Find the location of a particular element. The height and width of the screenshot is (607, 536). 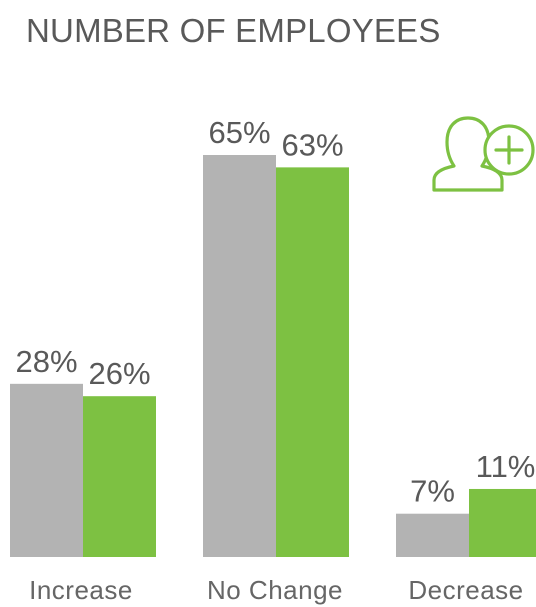

value-label-increase-series-1: 28% is located at coordinates (46, 361).